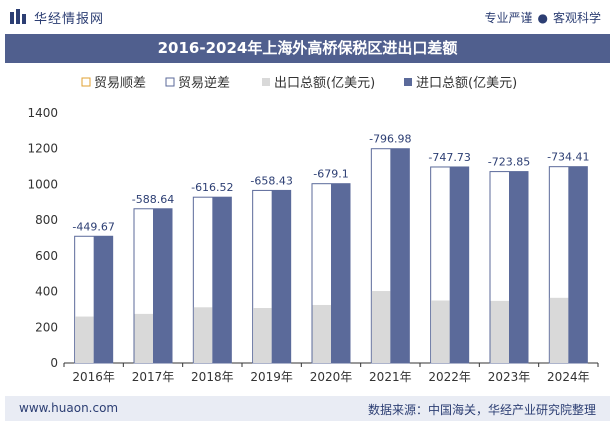  I want to click on y-tick-label: 0, so click(54, 363).